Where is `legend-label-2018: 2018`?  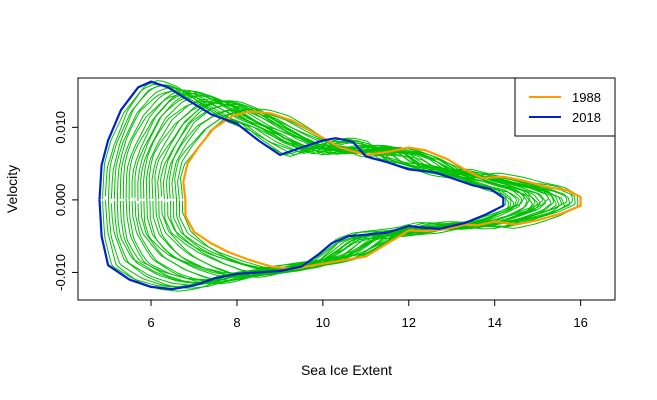
legend-label-2018: 2018 is located at coordinates (586, 117).